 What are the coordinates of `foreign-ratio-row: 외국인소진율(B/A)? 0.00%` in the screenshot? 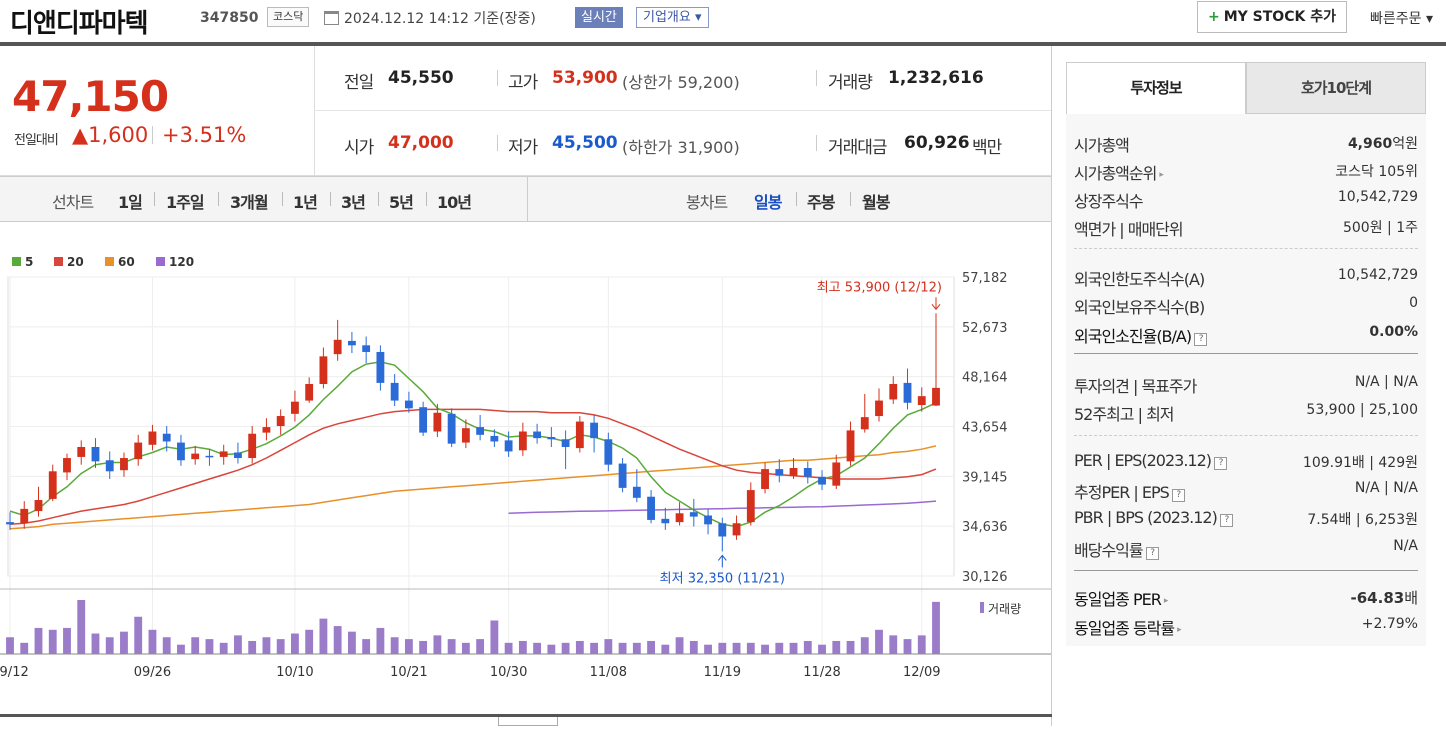 It's located at (1246, 333).